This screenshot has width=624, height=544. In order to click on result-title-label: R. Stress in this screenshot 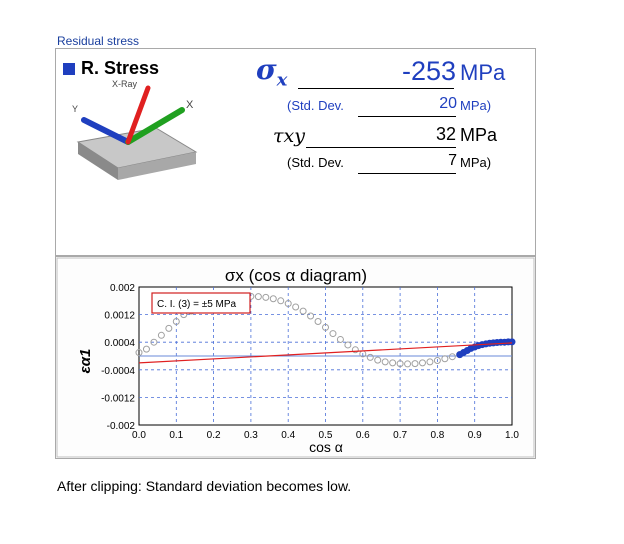, I will do `click(120, 68)`.